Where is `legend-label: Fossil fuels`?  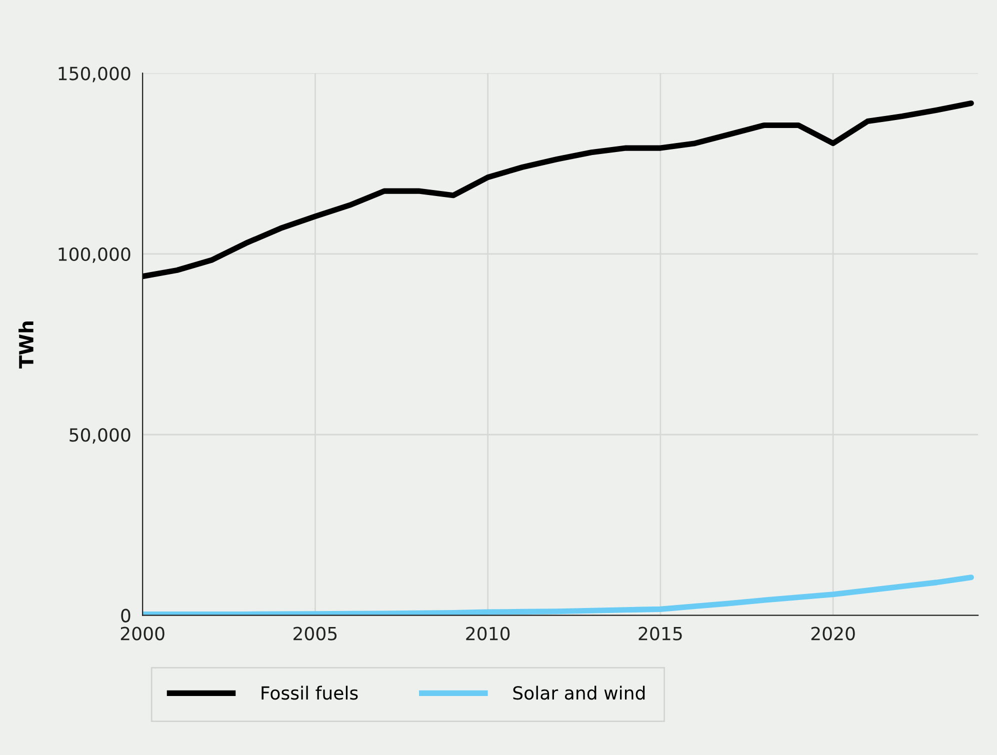 legend-label: Fossil fuels is located at coordinates (310, 693).